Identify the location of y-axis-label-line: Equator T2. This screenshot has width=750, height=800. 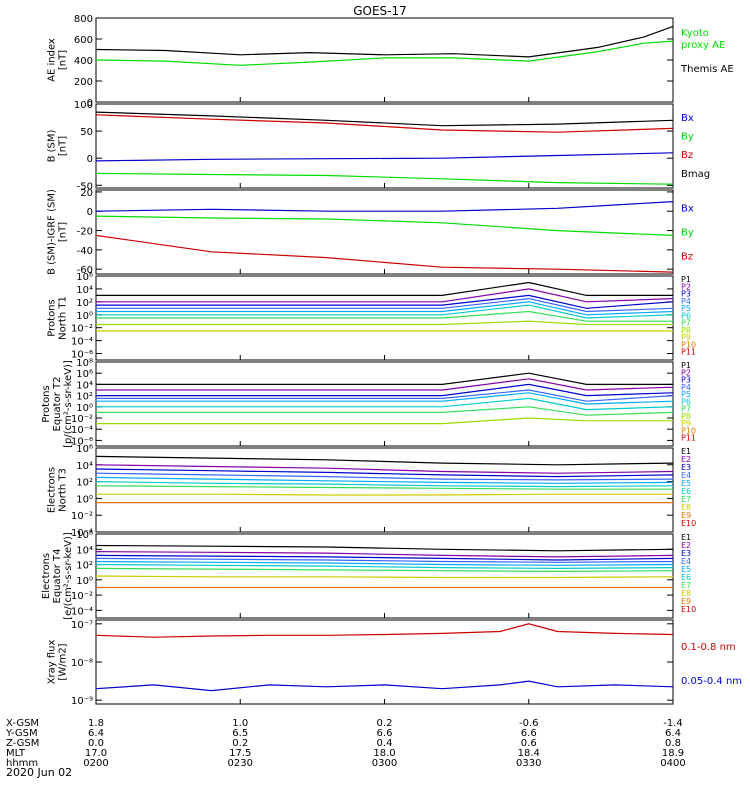
(57, 404).